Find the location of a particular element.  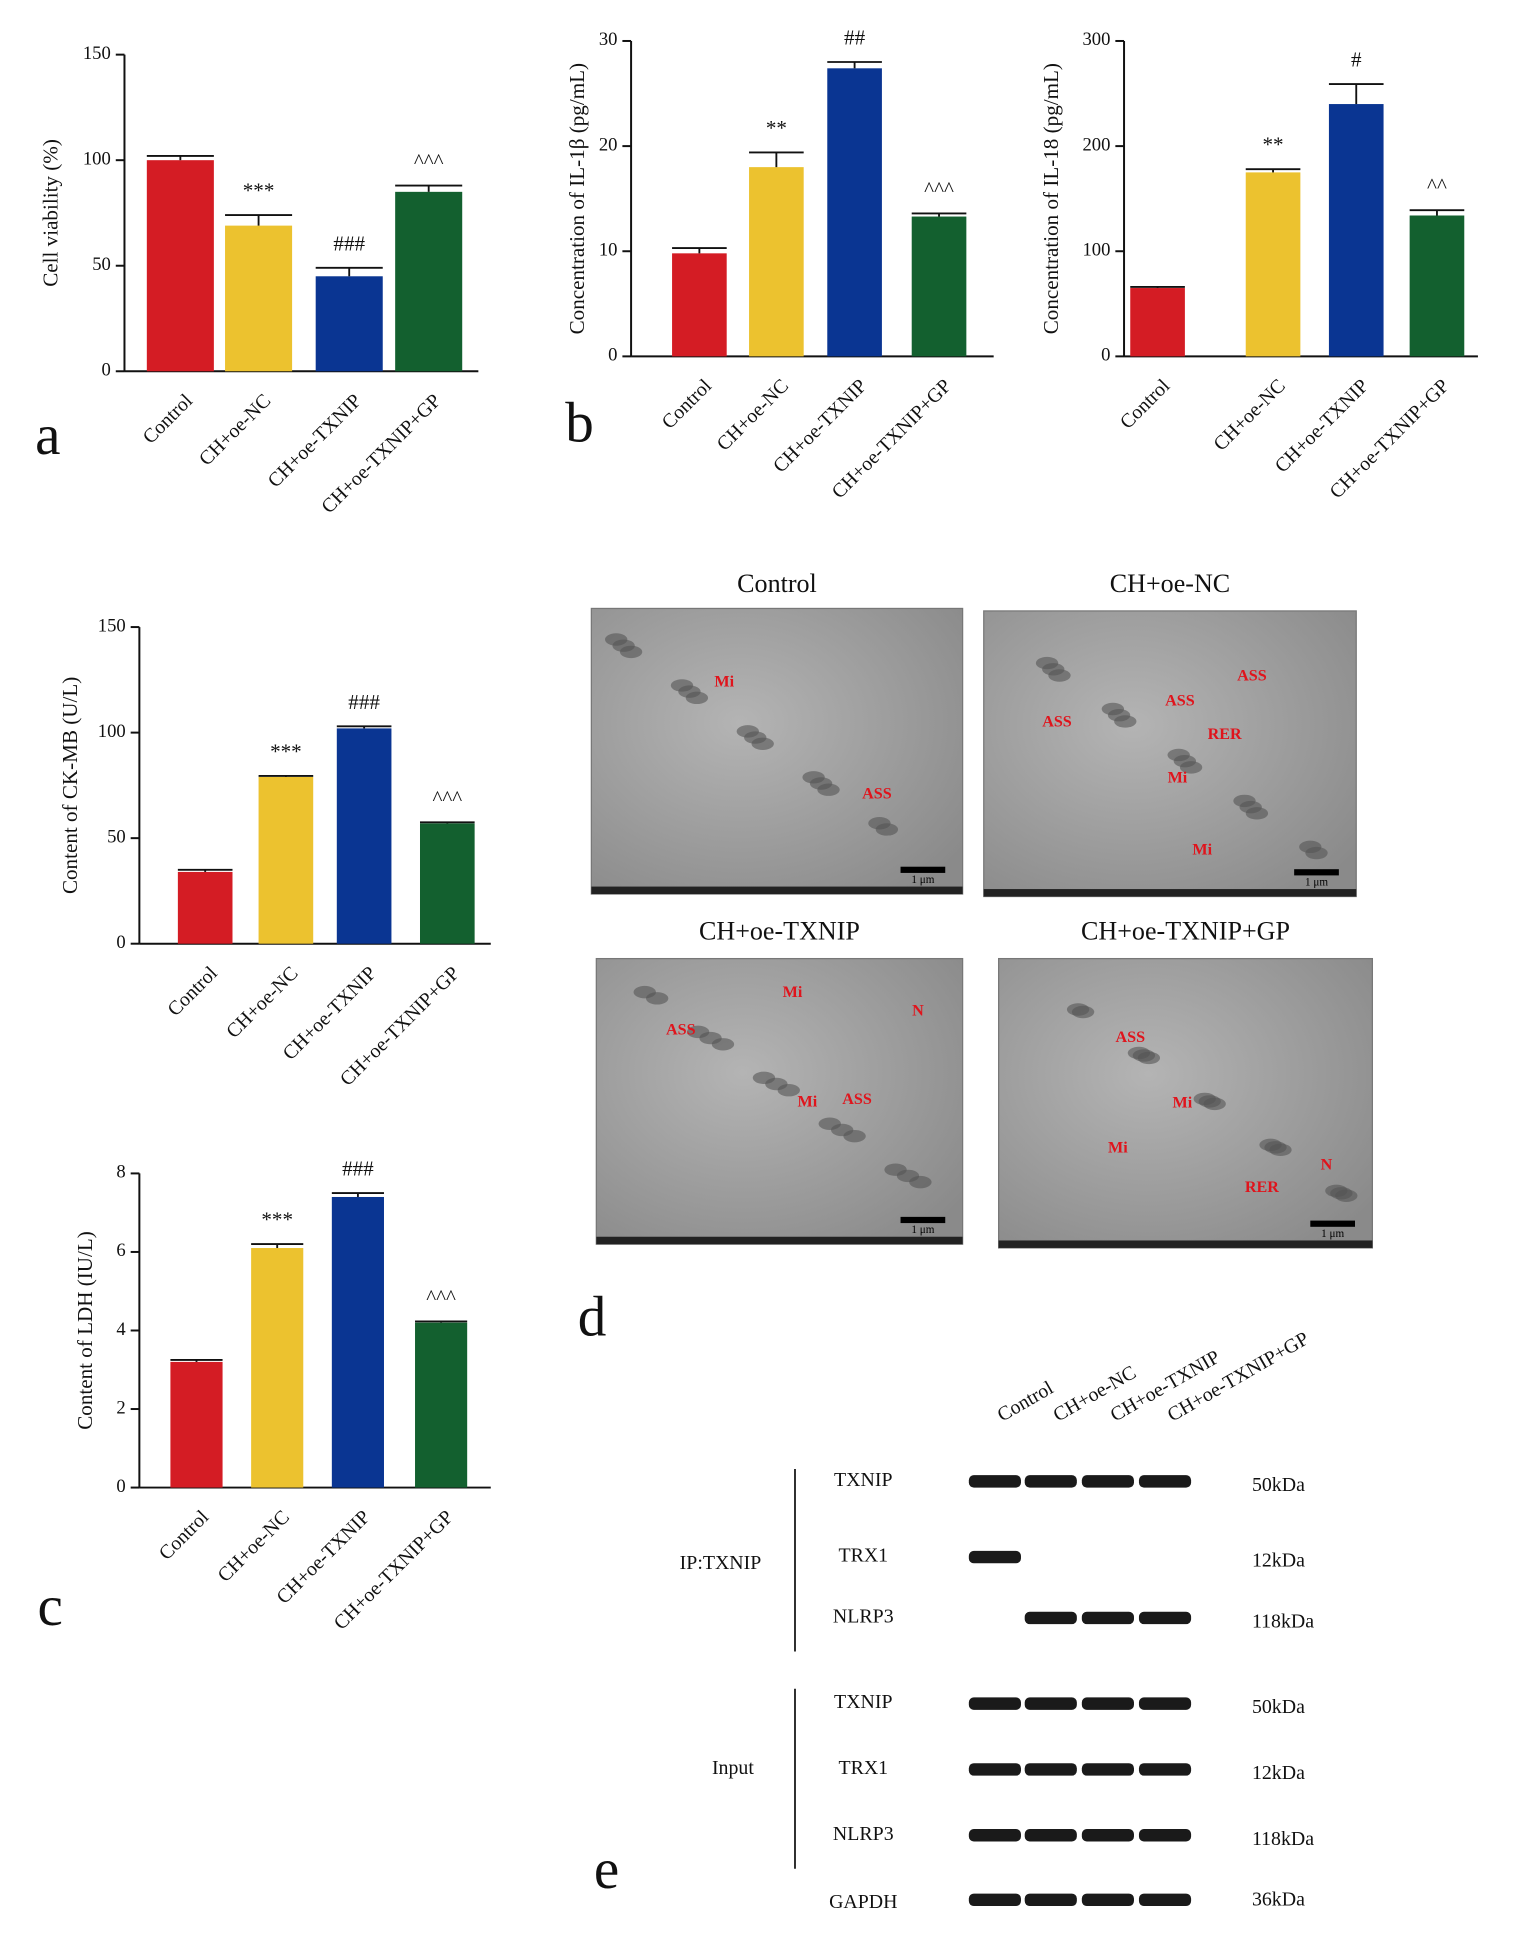

size-label: 36kDa is located at coordinates (1278, 1900).